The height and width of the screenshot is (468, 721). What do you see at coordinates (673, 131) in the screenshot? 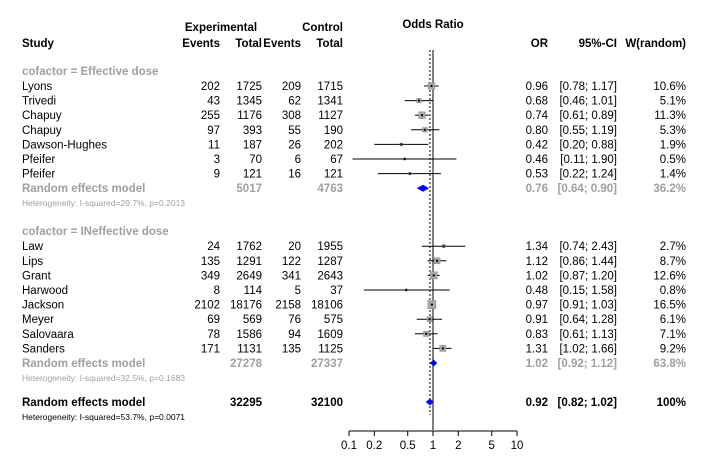
I see `study-weight: 5.3%` at bounding box center [673, 131].